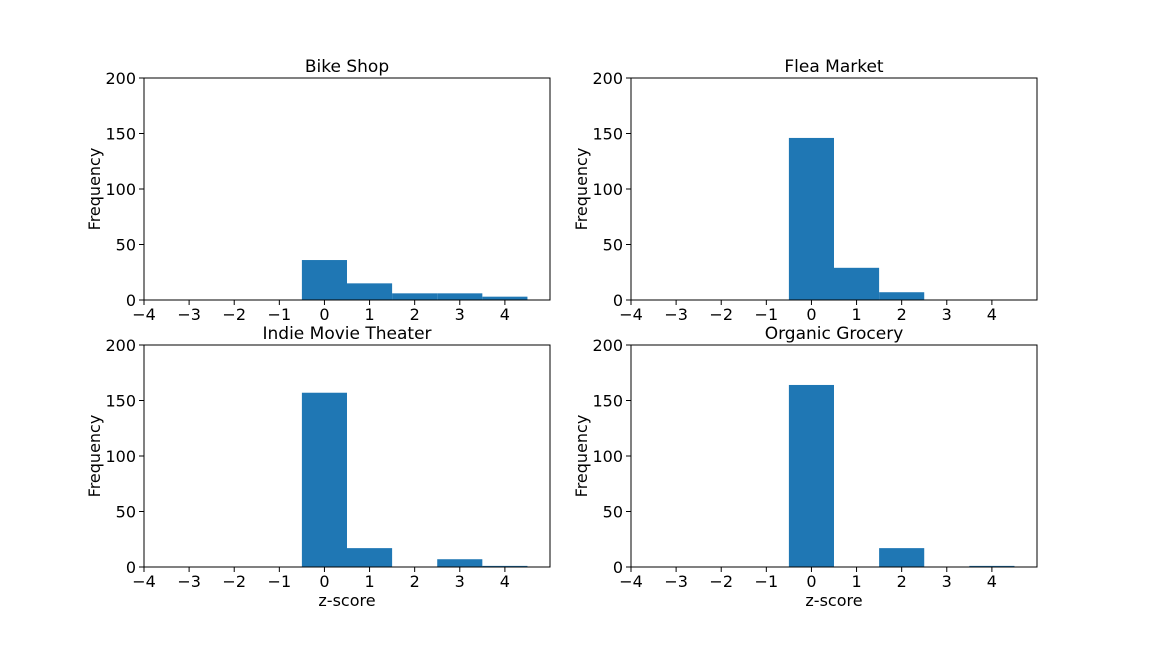  Describe the element at coordinates (346, 334) in the screenshot. I see `chart-title: Indie Movie Theater` at that location.